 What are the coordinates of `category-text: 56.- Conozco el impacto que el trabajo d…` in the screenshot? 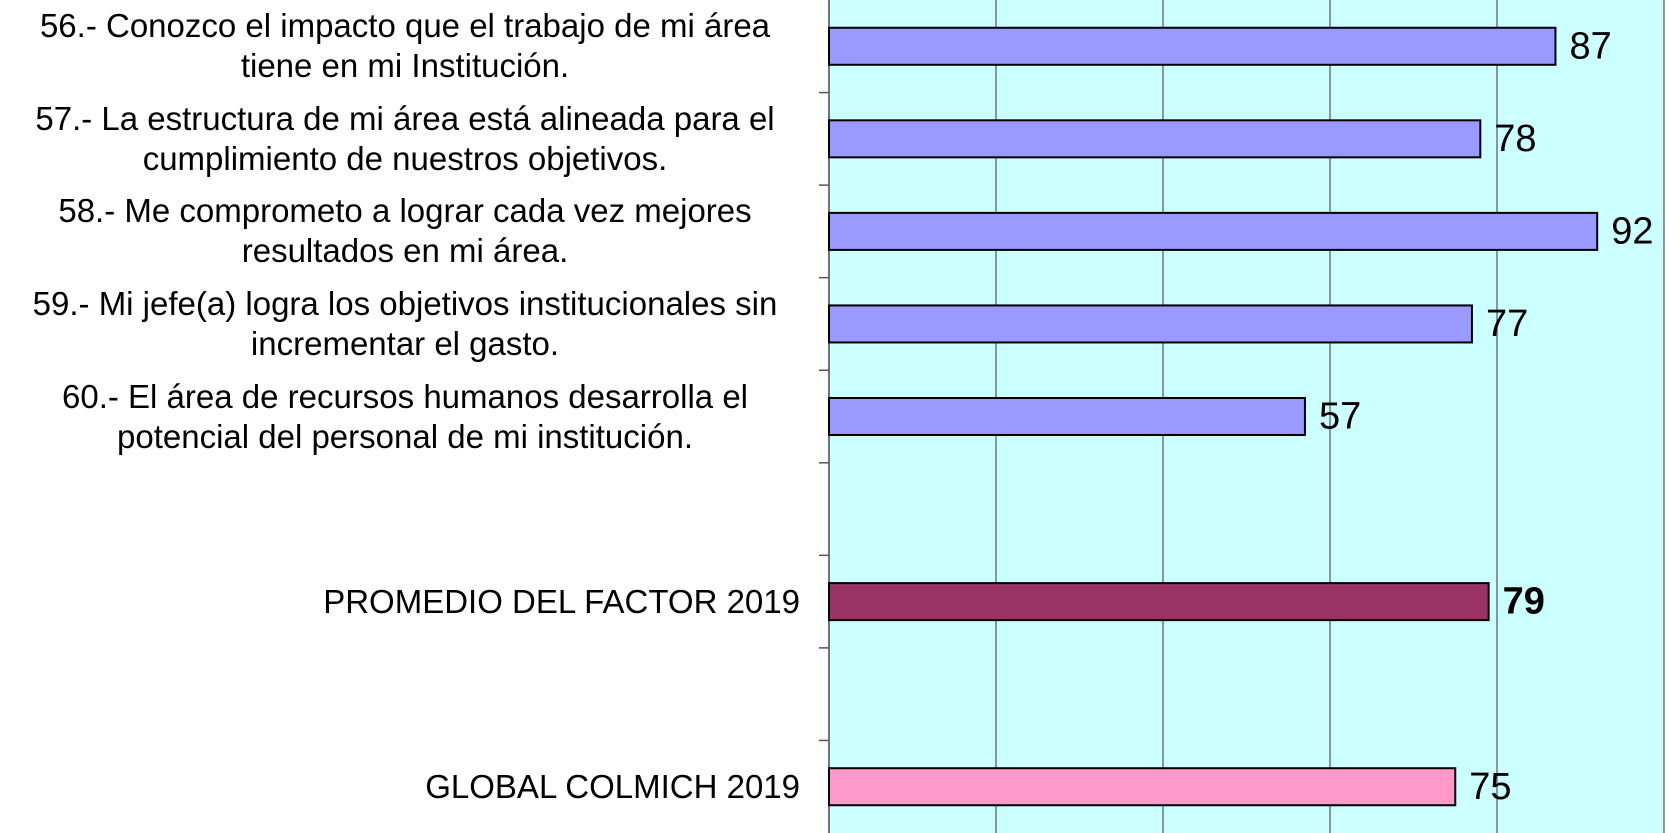 It's located at (405, 46).